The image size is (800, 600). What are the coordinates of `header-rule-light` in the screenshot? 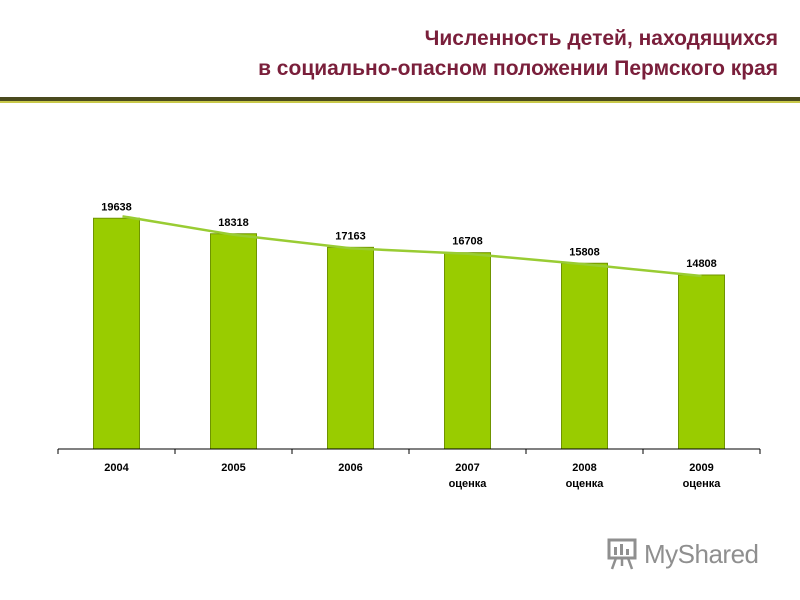 It's located at (400, 102).